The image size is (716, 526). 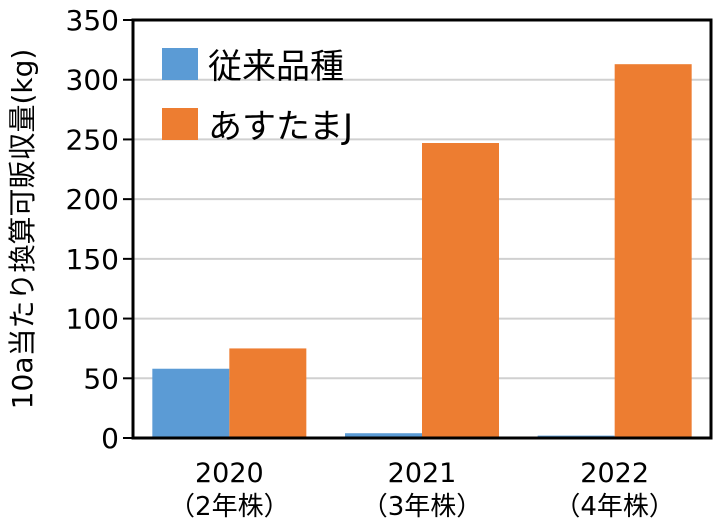 I want to click on y-tick-label: 0, so click(x=110, y=438).